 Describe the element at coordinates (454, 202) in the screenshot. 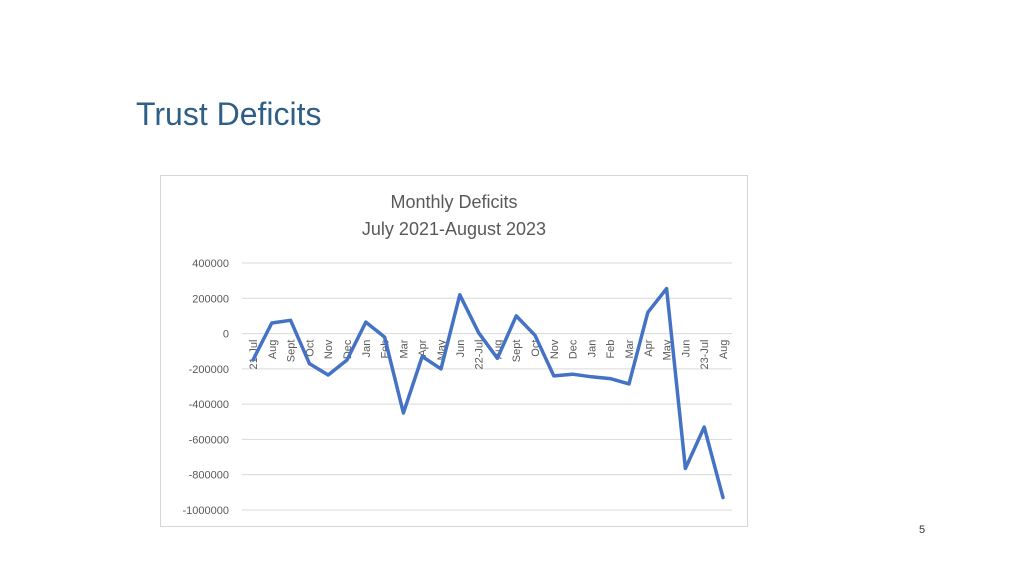

I see `chart-title: Monthly Deficits` at that location.